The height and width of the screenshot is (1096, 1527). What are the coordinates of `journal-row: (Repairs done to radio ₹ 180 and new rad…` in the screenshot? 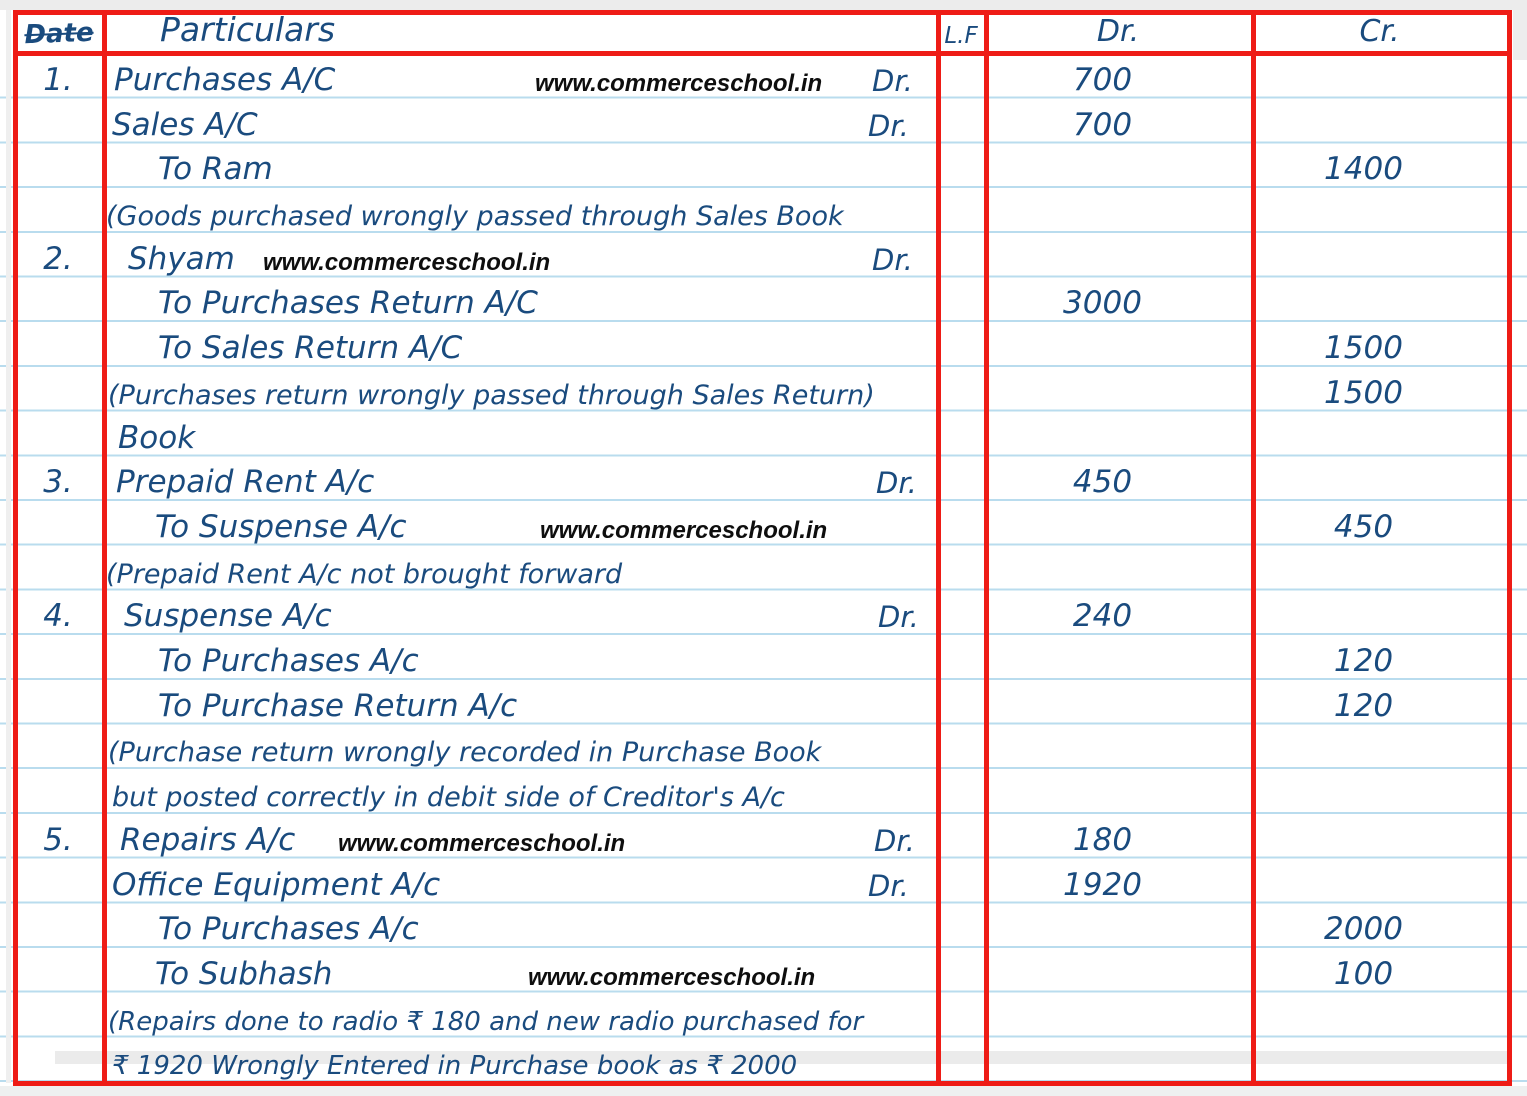 It's located at (763, 1016).